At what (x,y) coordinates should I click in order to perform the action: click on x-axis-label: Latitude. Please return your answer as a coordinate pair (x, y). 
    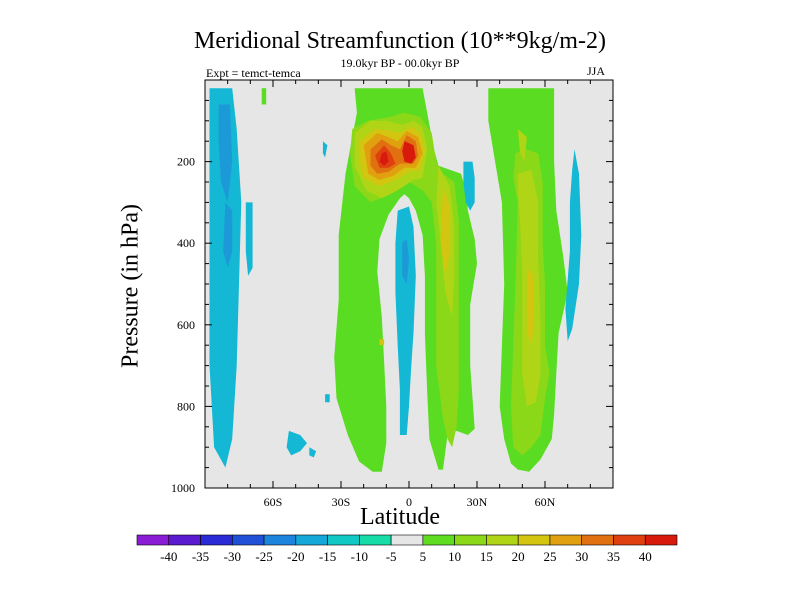
    Looking at the image, I should click on (400, 517).